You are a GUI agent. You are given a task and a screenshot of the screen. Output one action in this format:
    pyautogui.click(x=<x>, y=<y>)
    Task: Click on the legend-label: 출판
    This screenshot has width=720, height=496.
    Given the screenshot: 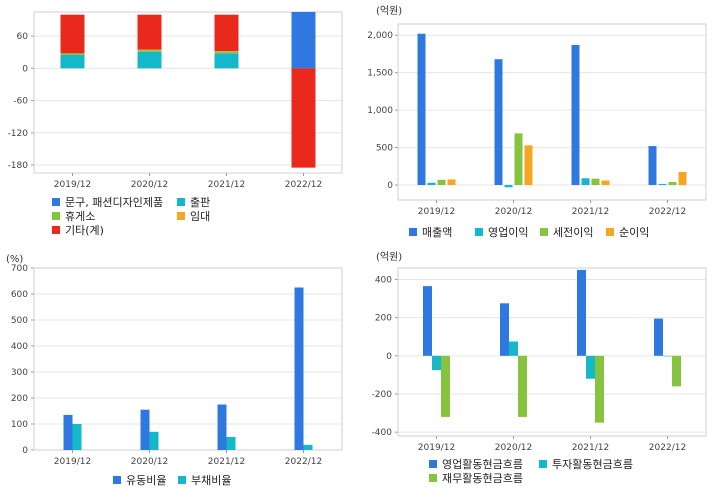 What is the action you would take?
    pyautogui.click(x=200, y=202)
    